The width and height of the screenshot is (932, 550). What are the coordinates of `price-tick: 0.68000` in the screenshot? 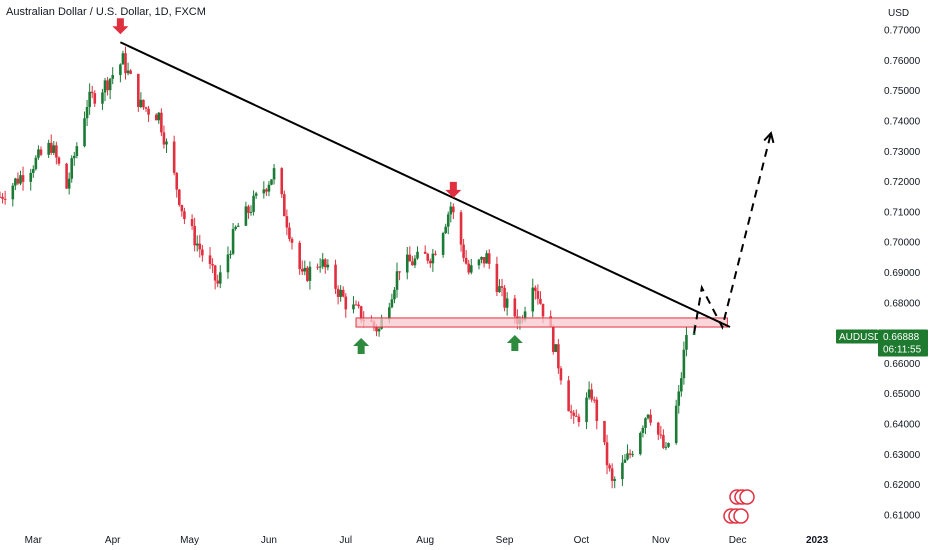 It's located at (902, 303).